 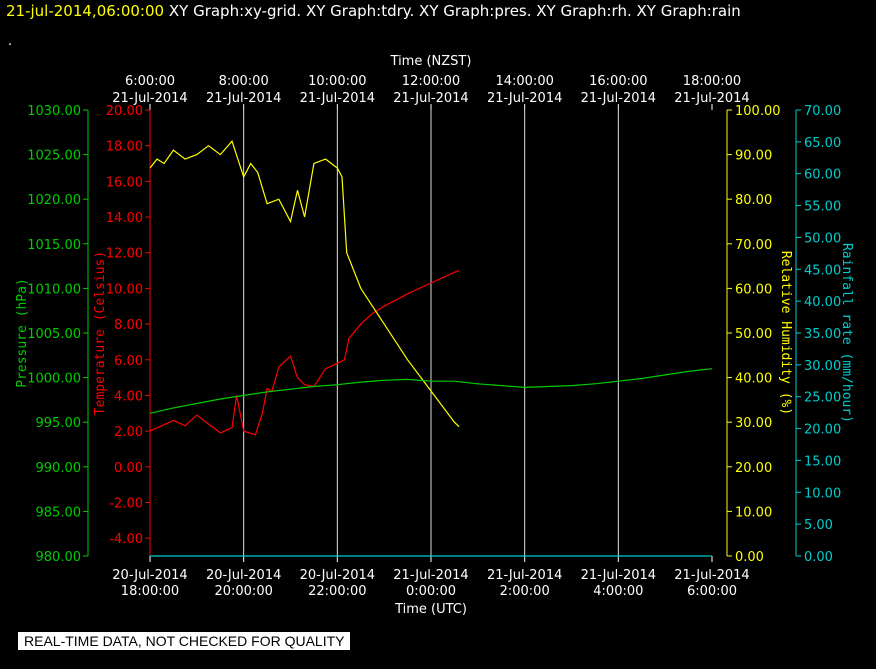 What do you see at coordinates (59, 468) in the screenshot?
I see `pressure-tick-label: 990.00` at bounding box center [59, 468].